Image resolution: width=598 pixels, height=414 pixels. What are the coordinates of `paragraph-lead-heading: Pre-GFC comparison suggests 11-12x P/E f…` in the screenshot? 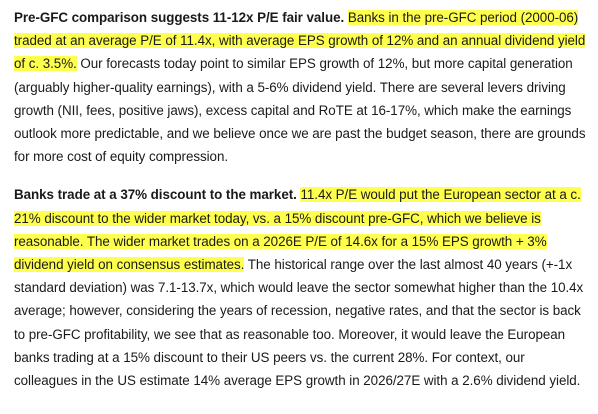 It's located at (179, 17).